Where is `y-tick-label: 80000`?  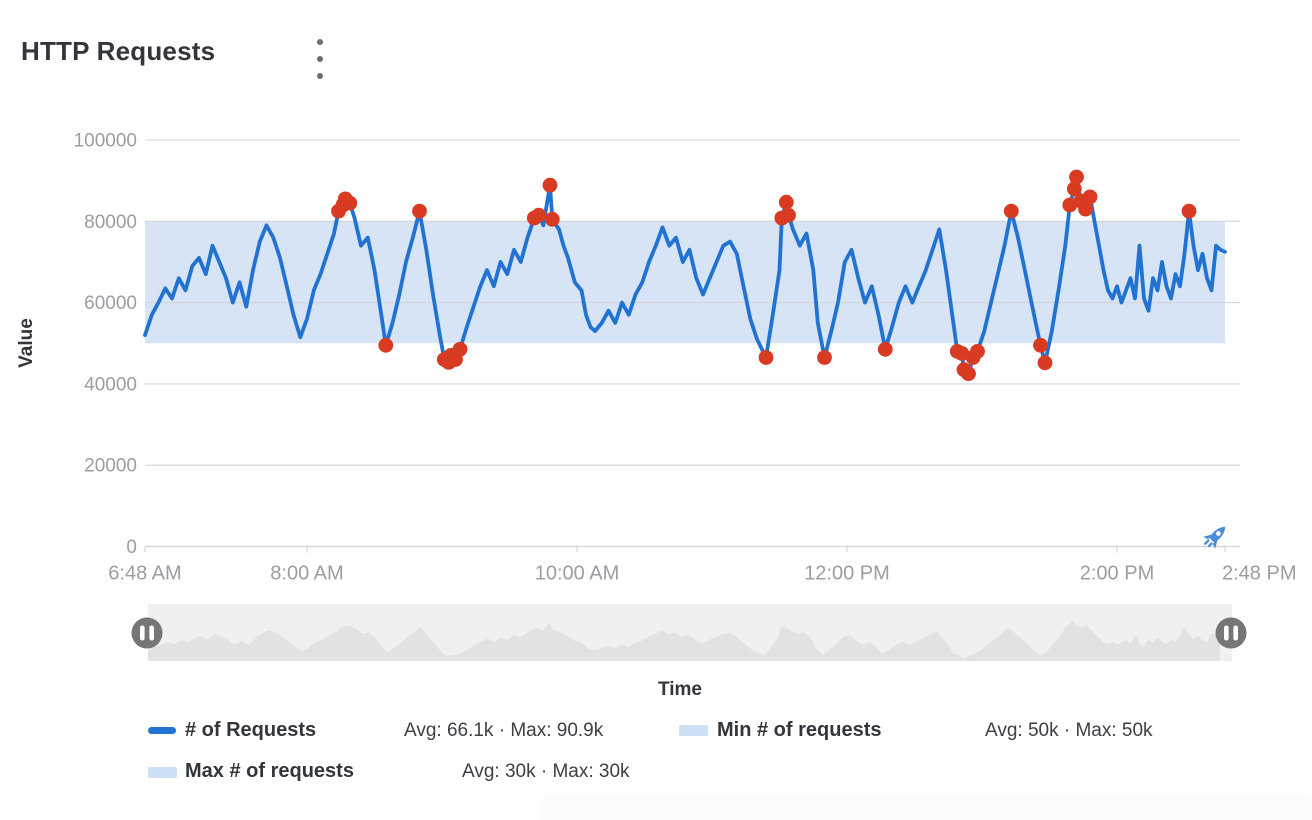 y-tick-label: 80000 is located at coordinates (110, 222).